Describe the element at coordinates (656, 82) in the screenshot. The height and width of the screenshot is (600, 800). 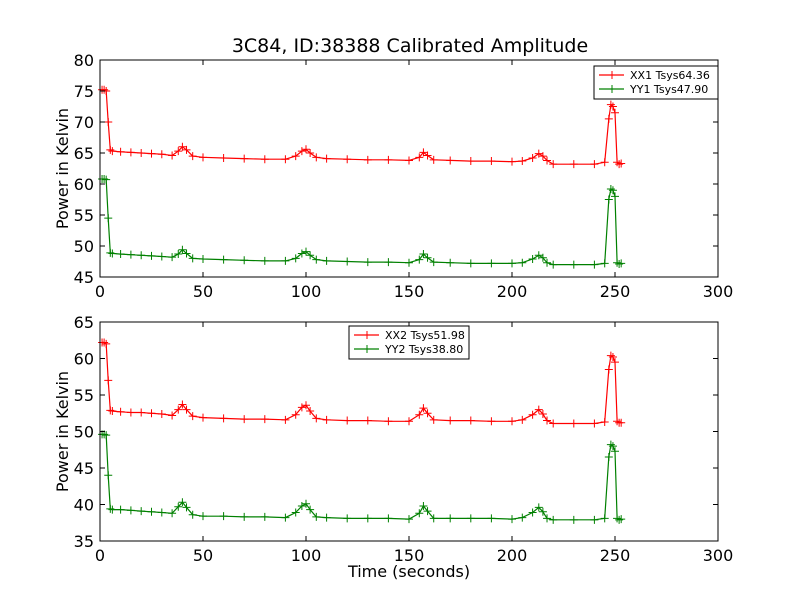
I see `legend-frame` at that location.